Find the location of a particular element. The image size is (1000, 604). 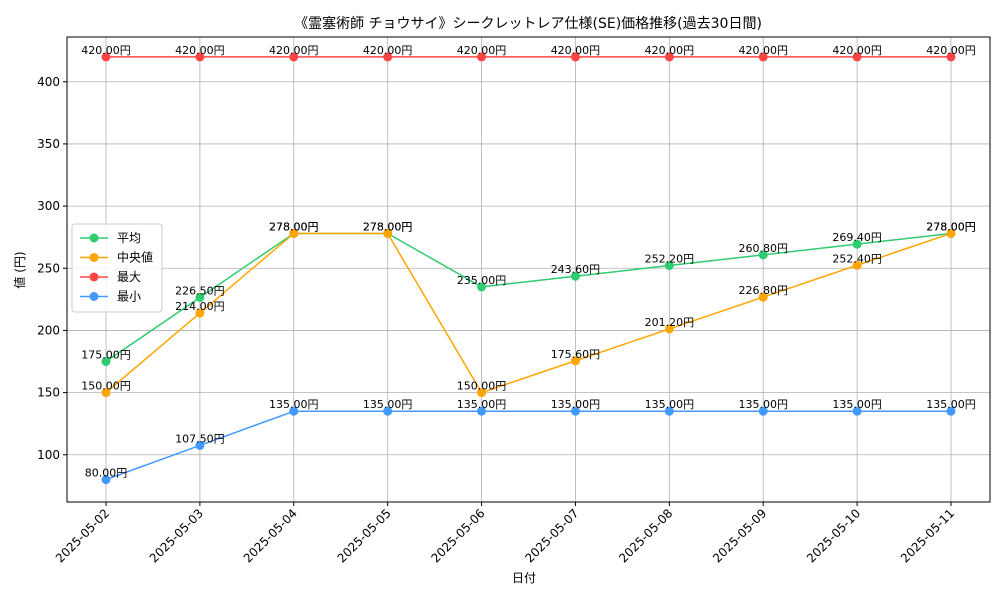

legend-label: 最小 is located at coordinates (129, 297).